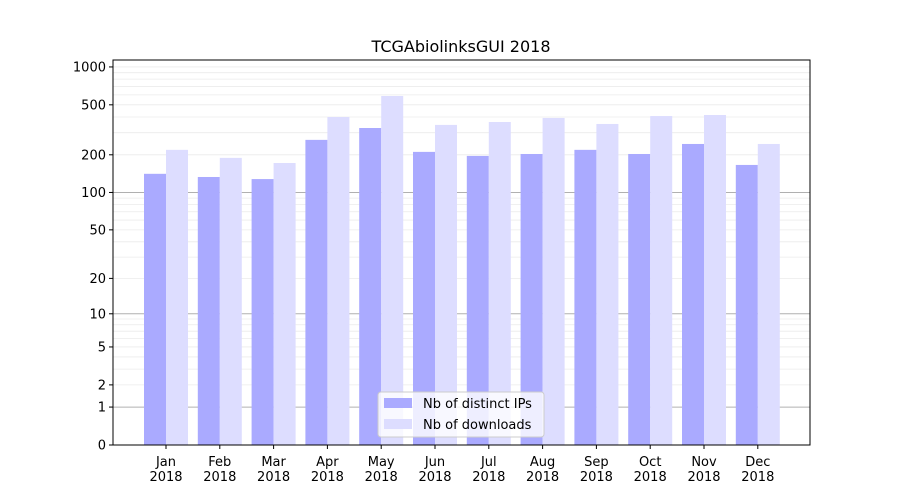 Image resolution: width=900 pixels, height=504 pixels. I want to click on x-tick-label: Jul, so click(488, 462).